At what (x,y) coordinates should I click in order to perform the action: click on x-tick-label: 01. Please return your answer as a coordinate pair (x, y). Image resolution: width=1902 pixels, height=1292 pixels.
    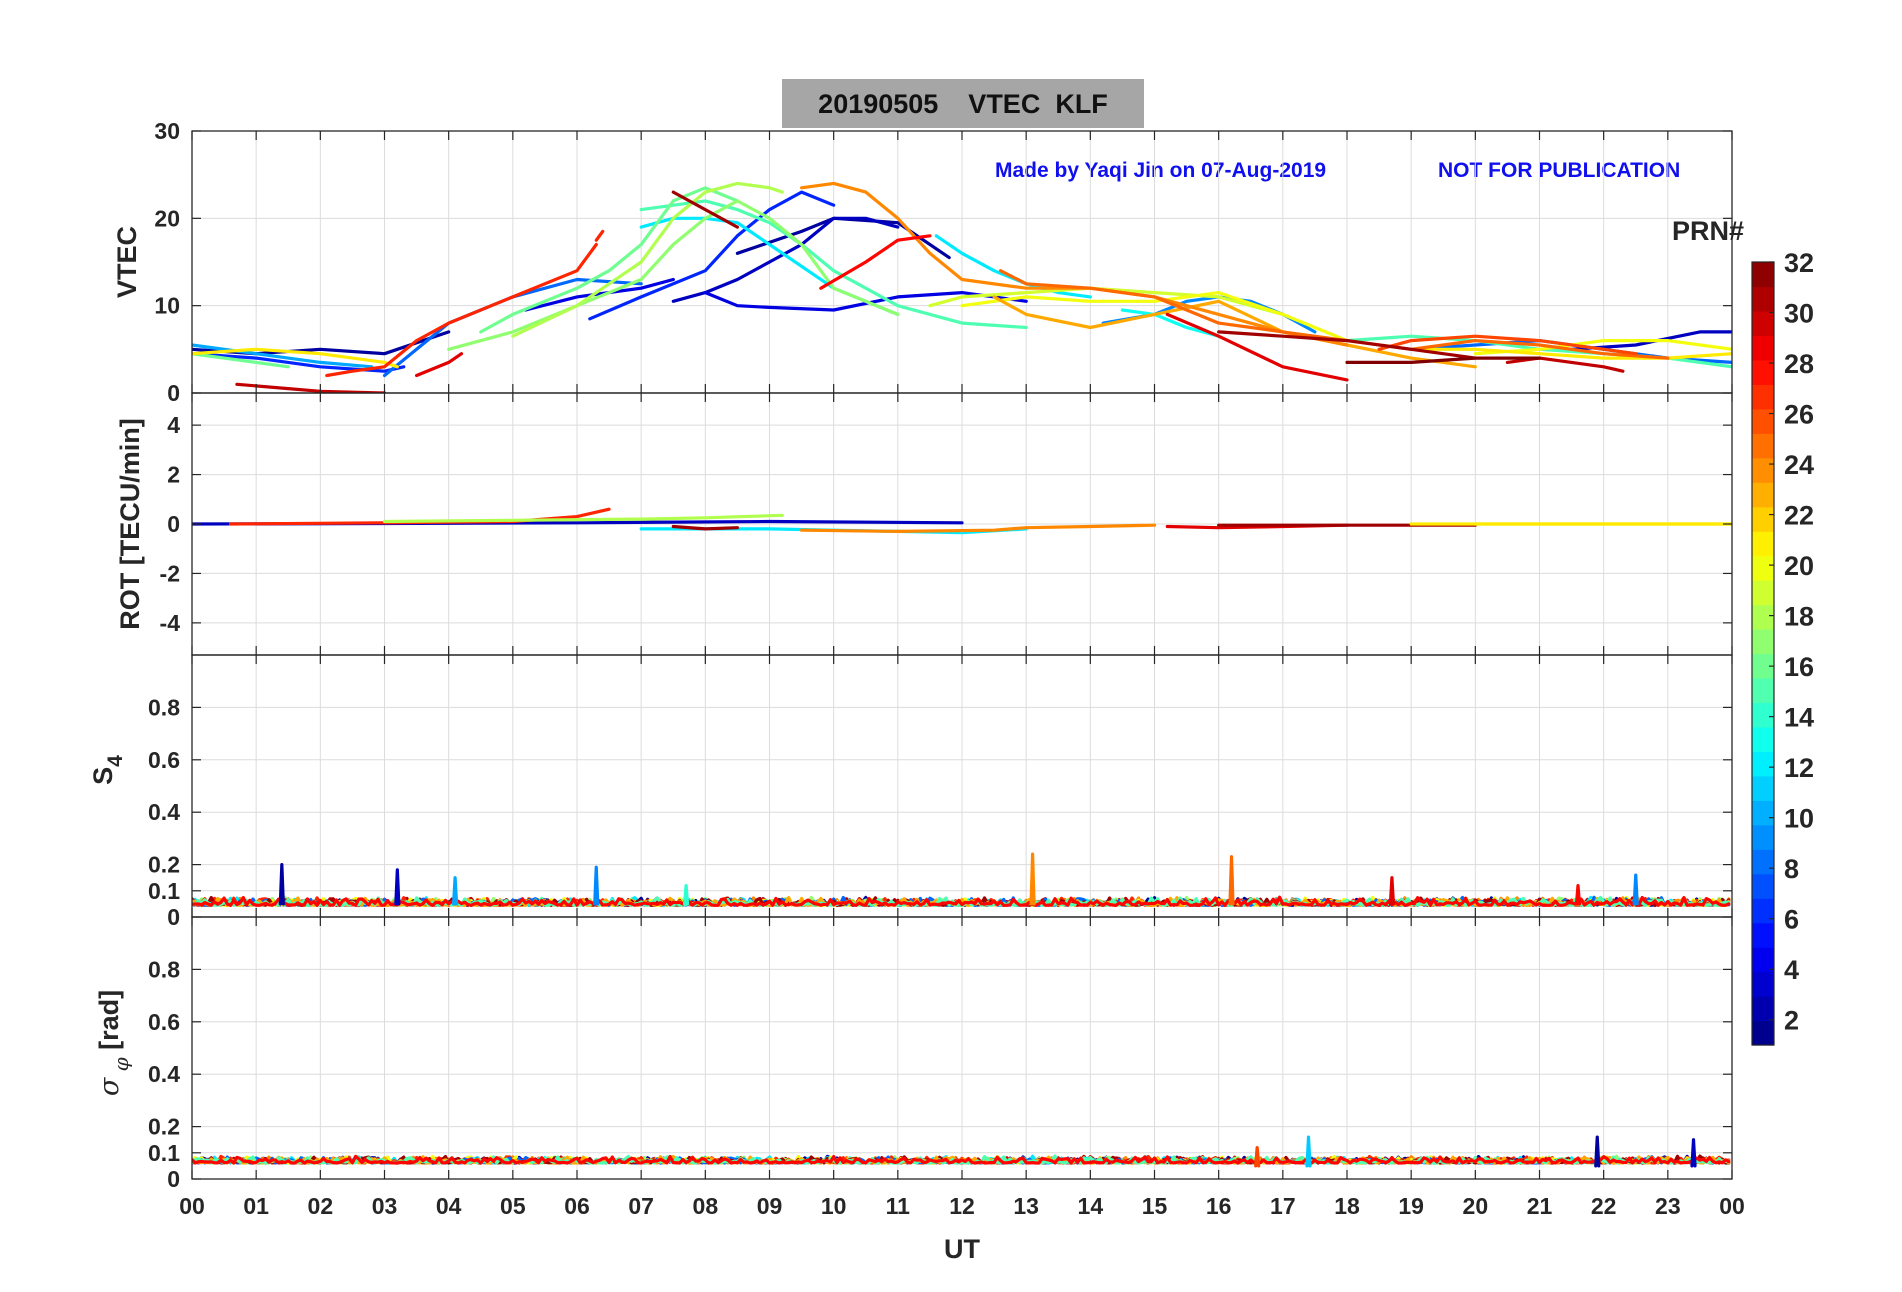
    Looking at the image, I should click on (256, 1206).